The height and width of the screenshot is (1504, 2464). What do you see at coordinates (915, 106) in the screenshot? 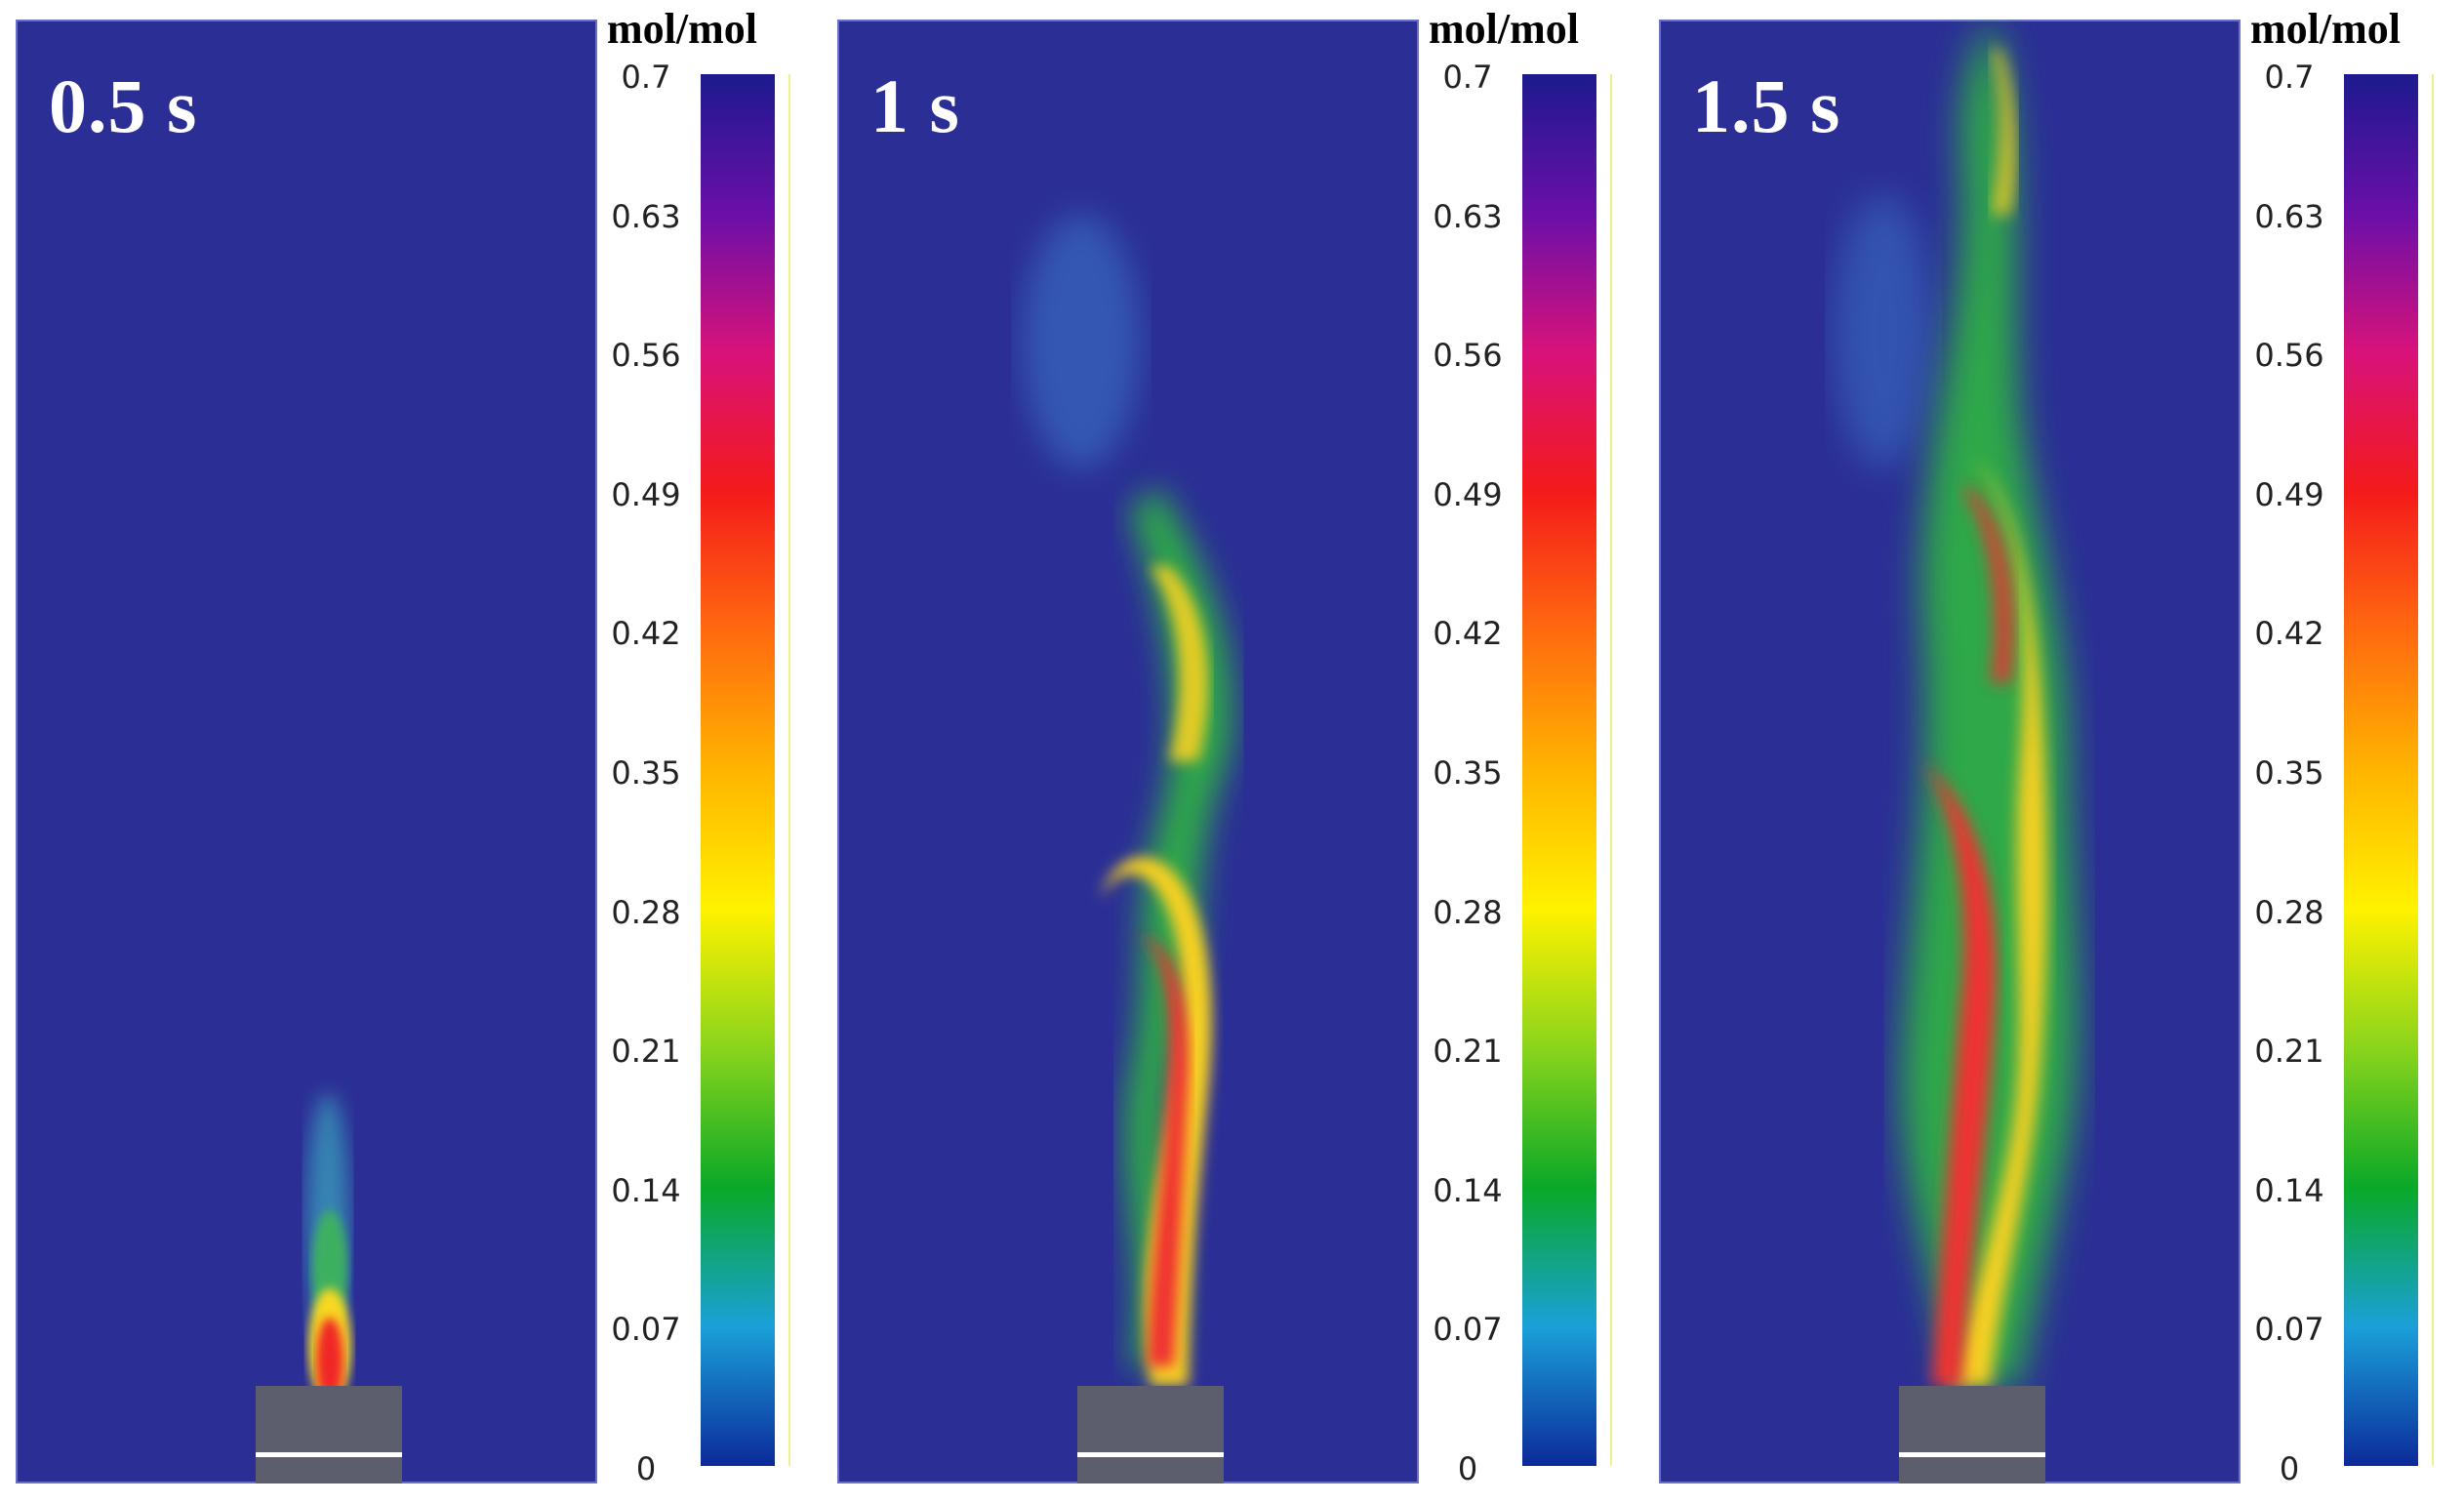
I see `time-label: 1 s` at bounding box center [915, 106].